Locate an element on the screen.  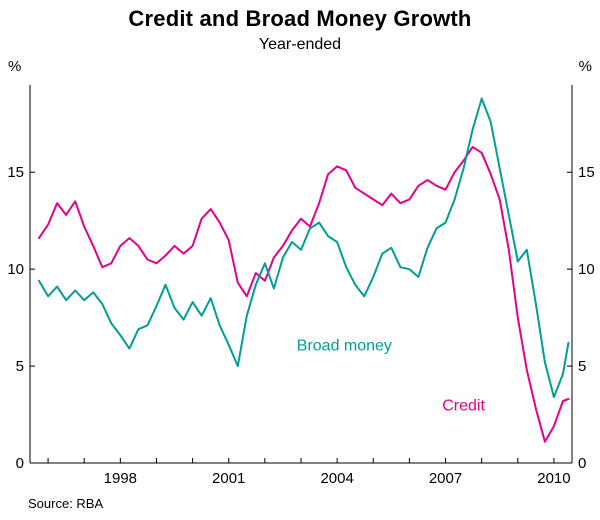
y-tick-label-left: 0 is located at coordinates (20, 463).